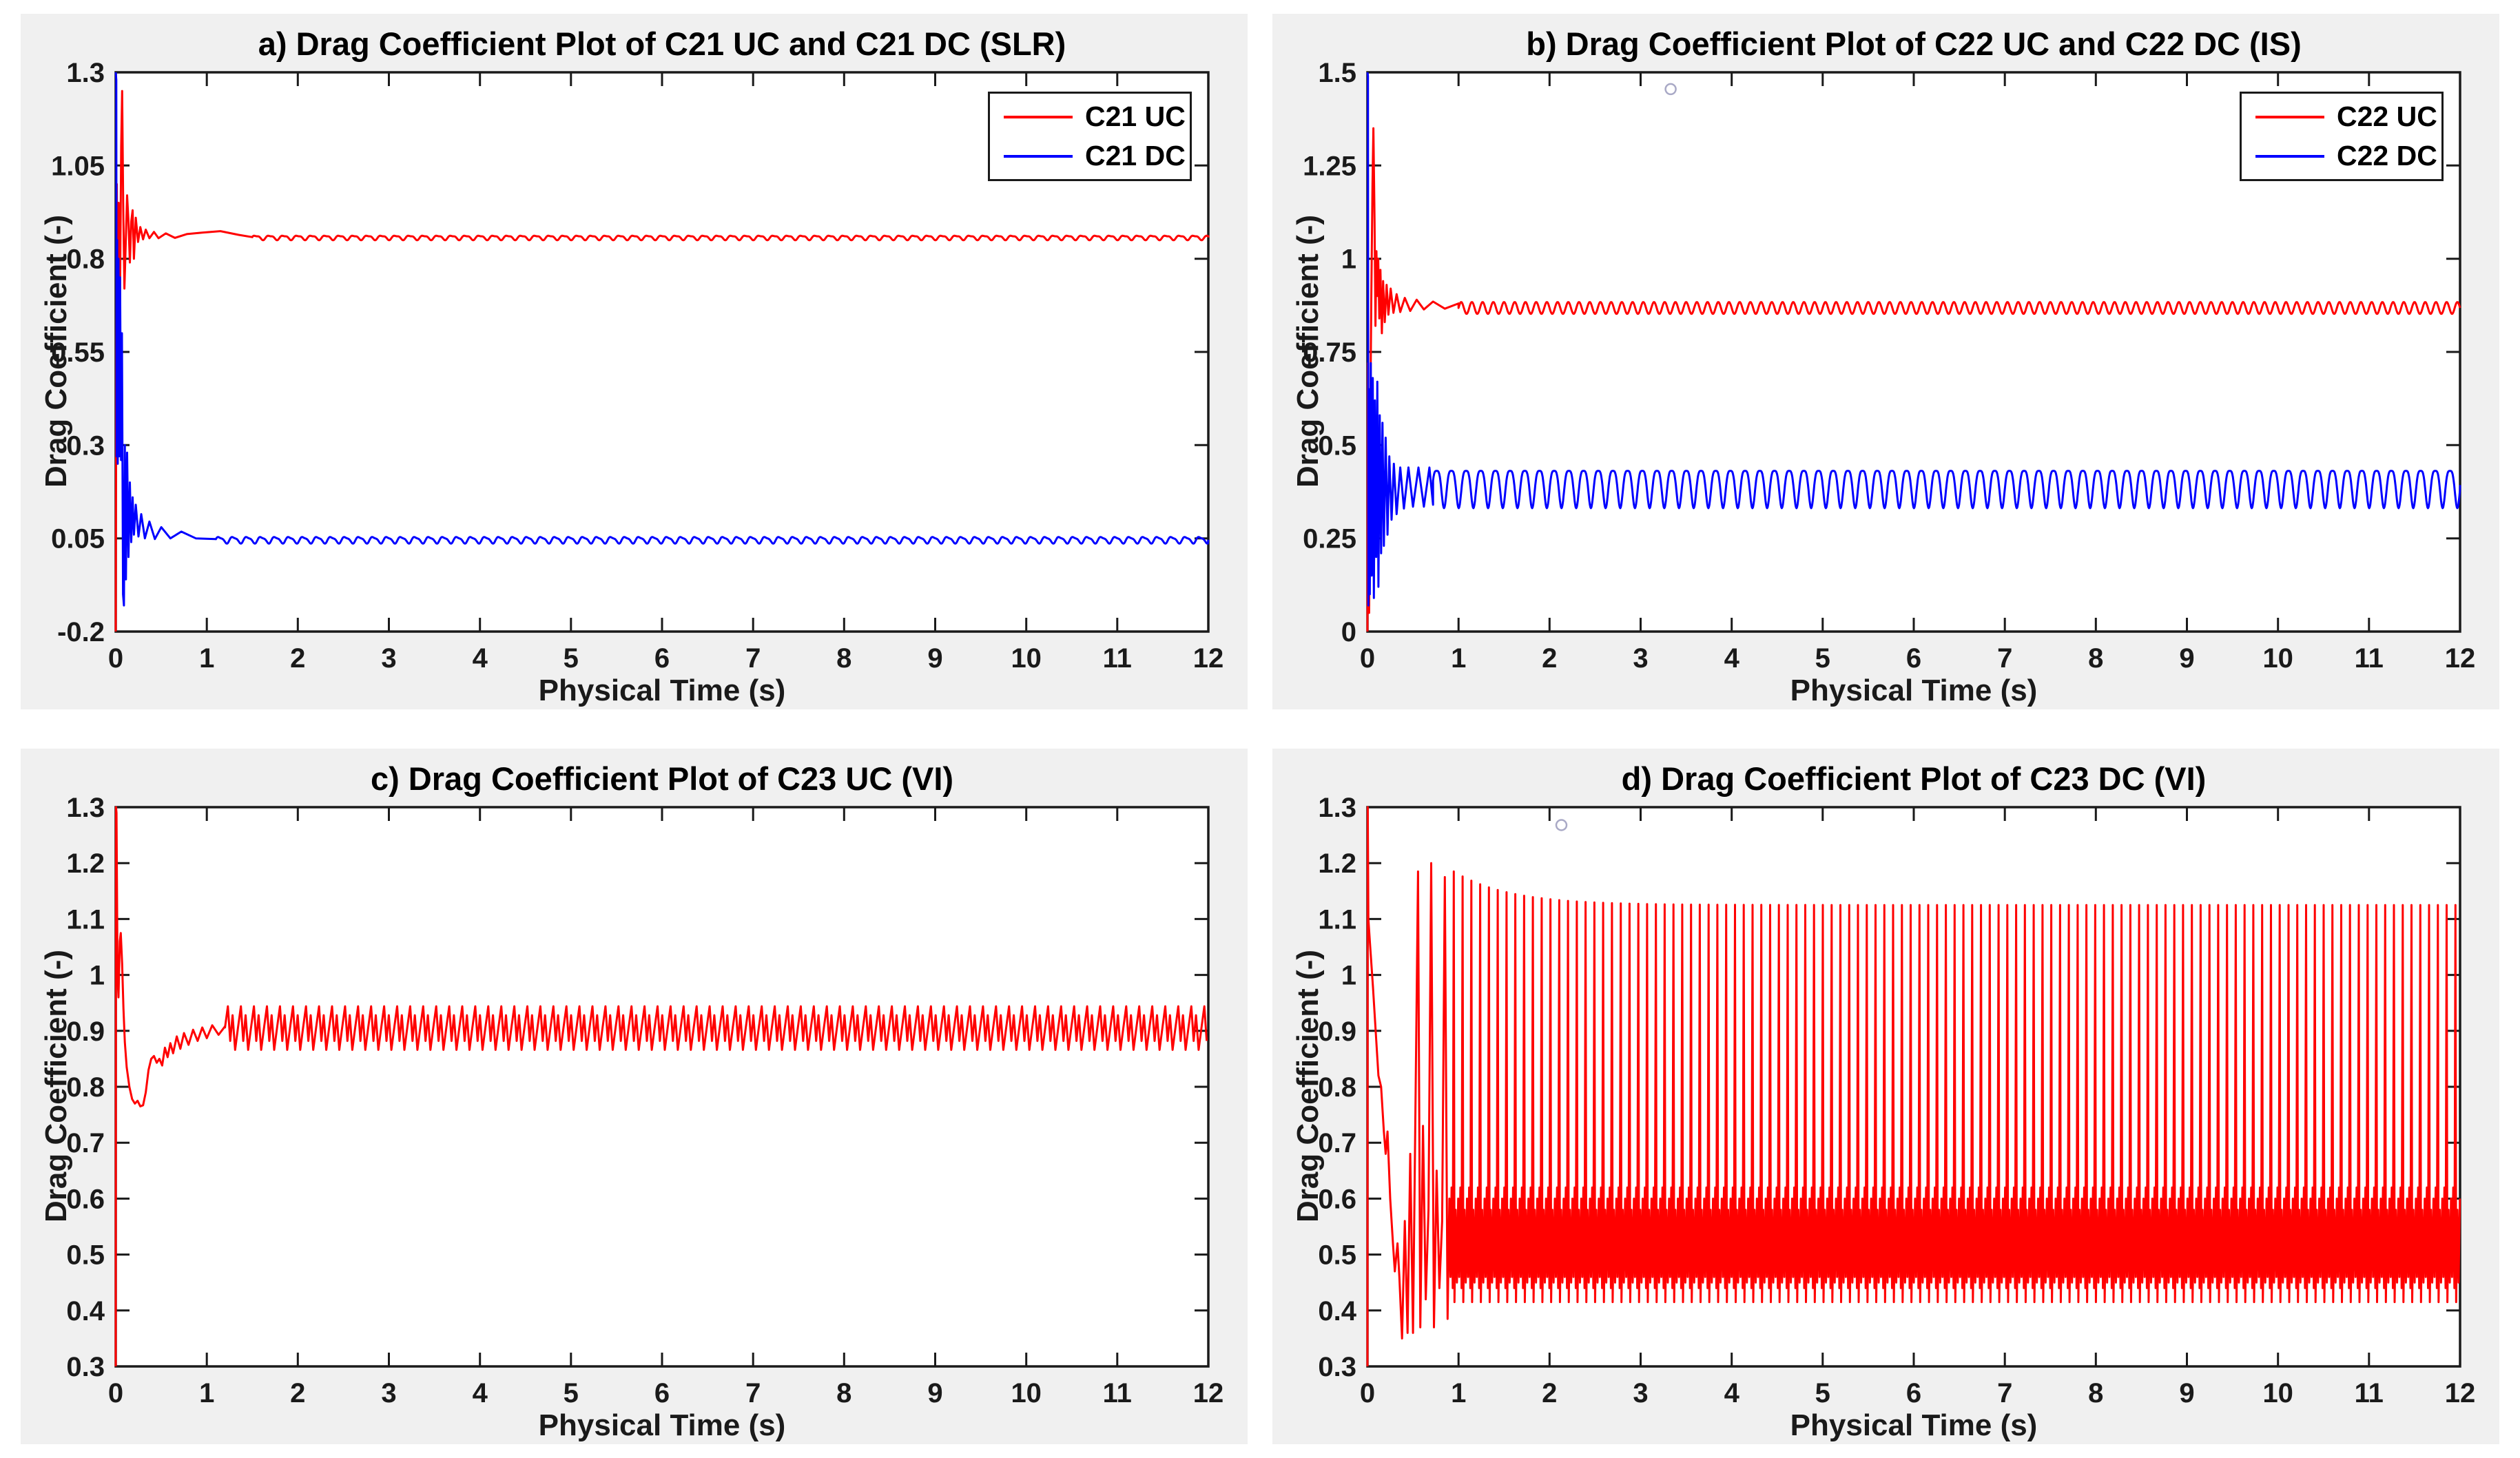  I want to click on legend-label: C22 UC, so click(2387, 116).